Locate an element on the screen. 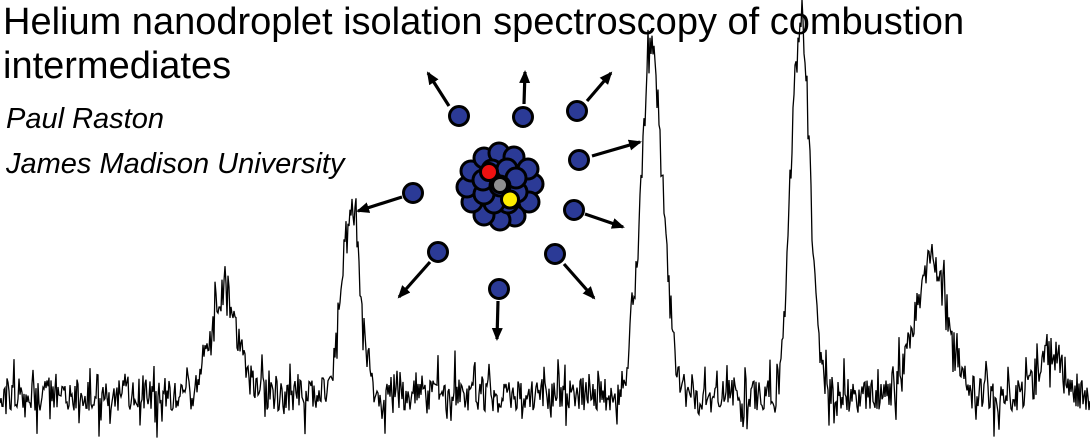  author-affiliation: James Madison University is located at coordinates (175, 164).